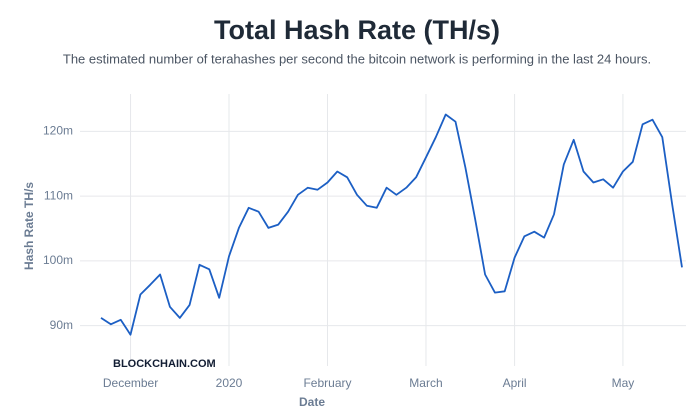  I want to click on x-tick-label: March, so click(425, 383).